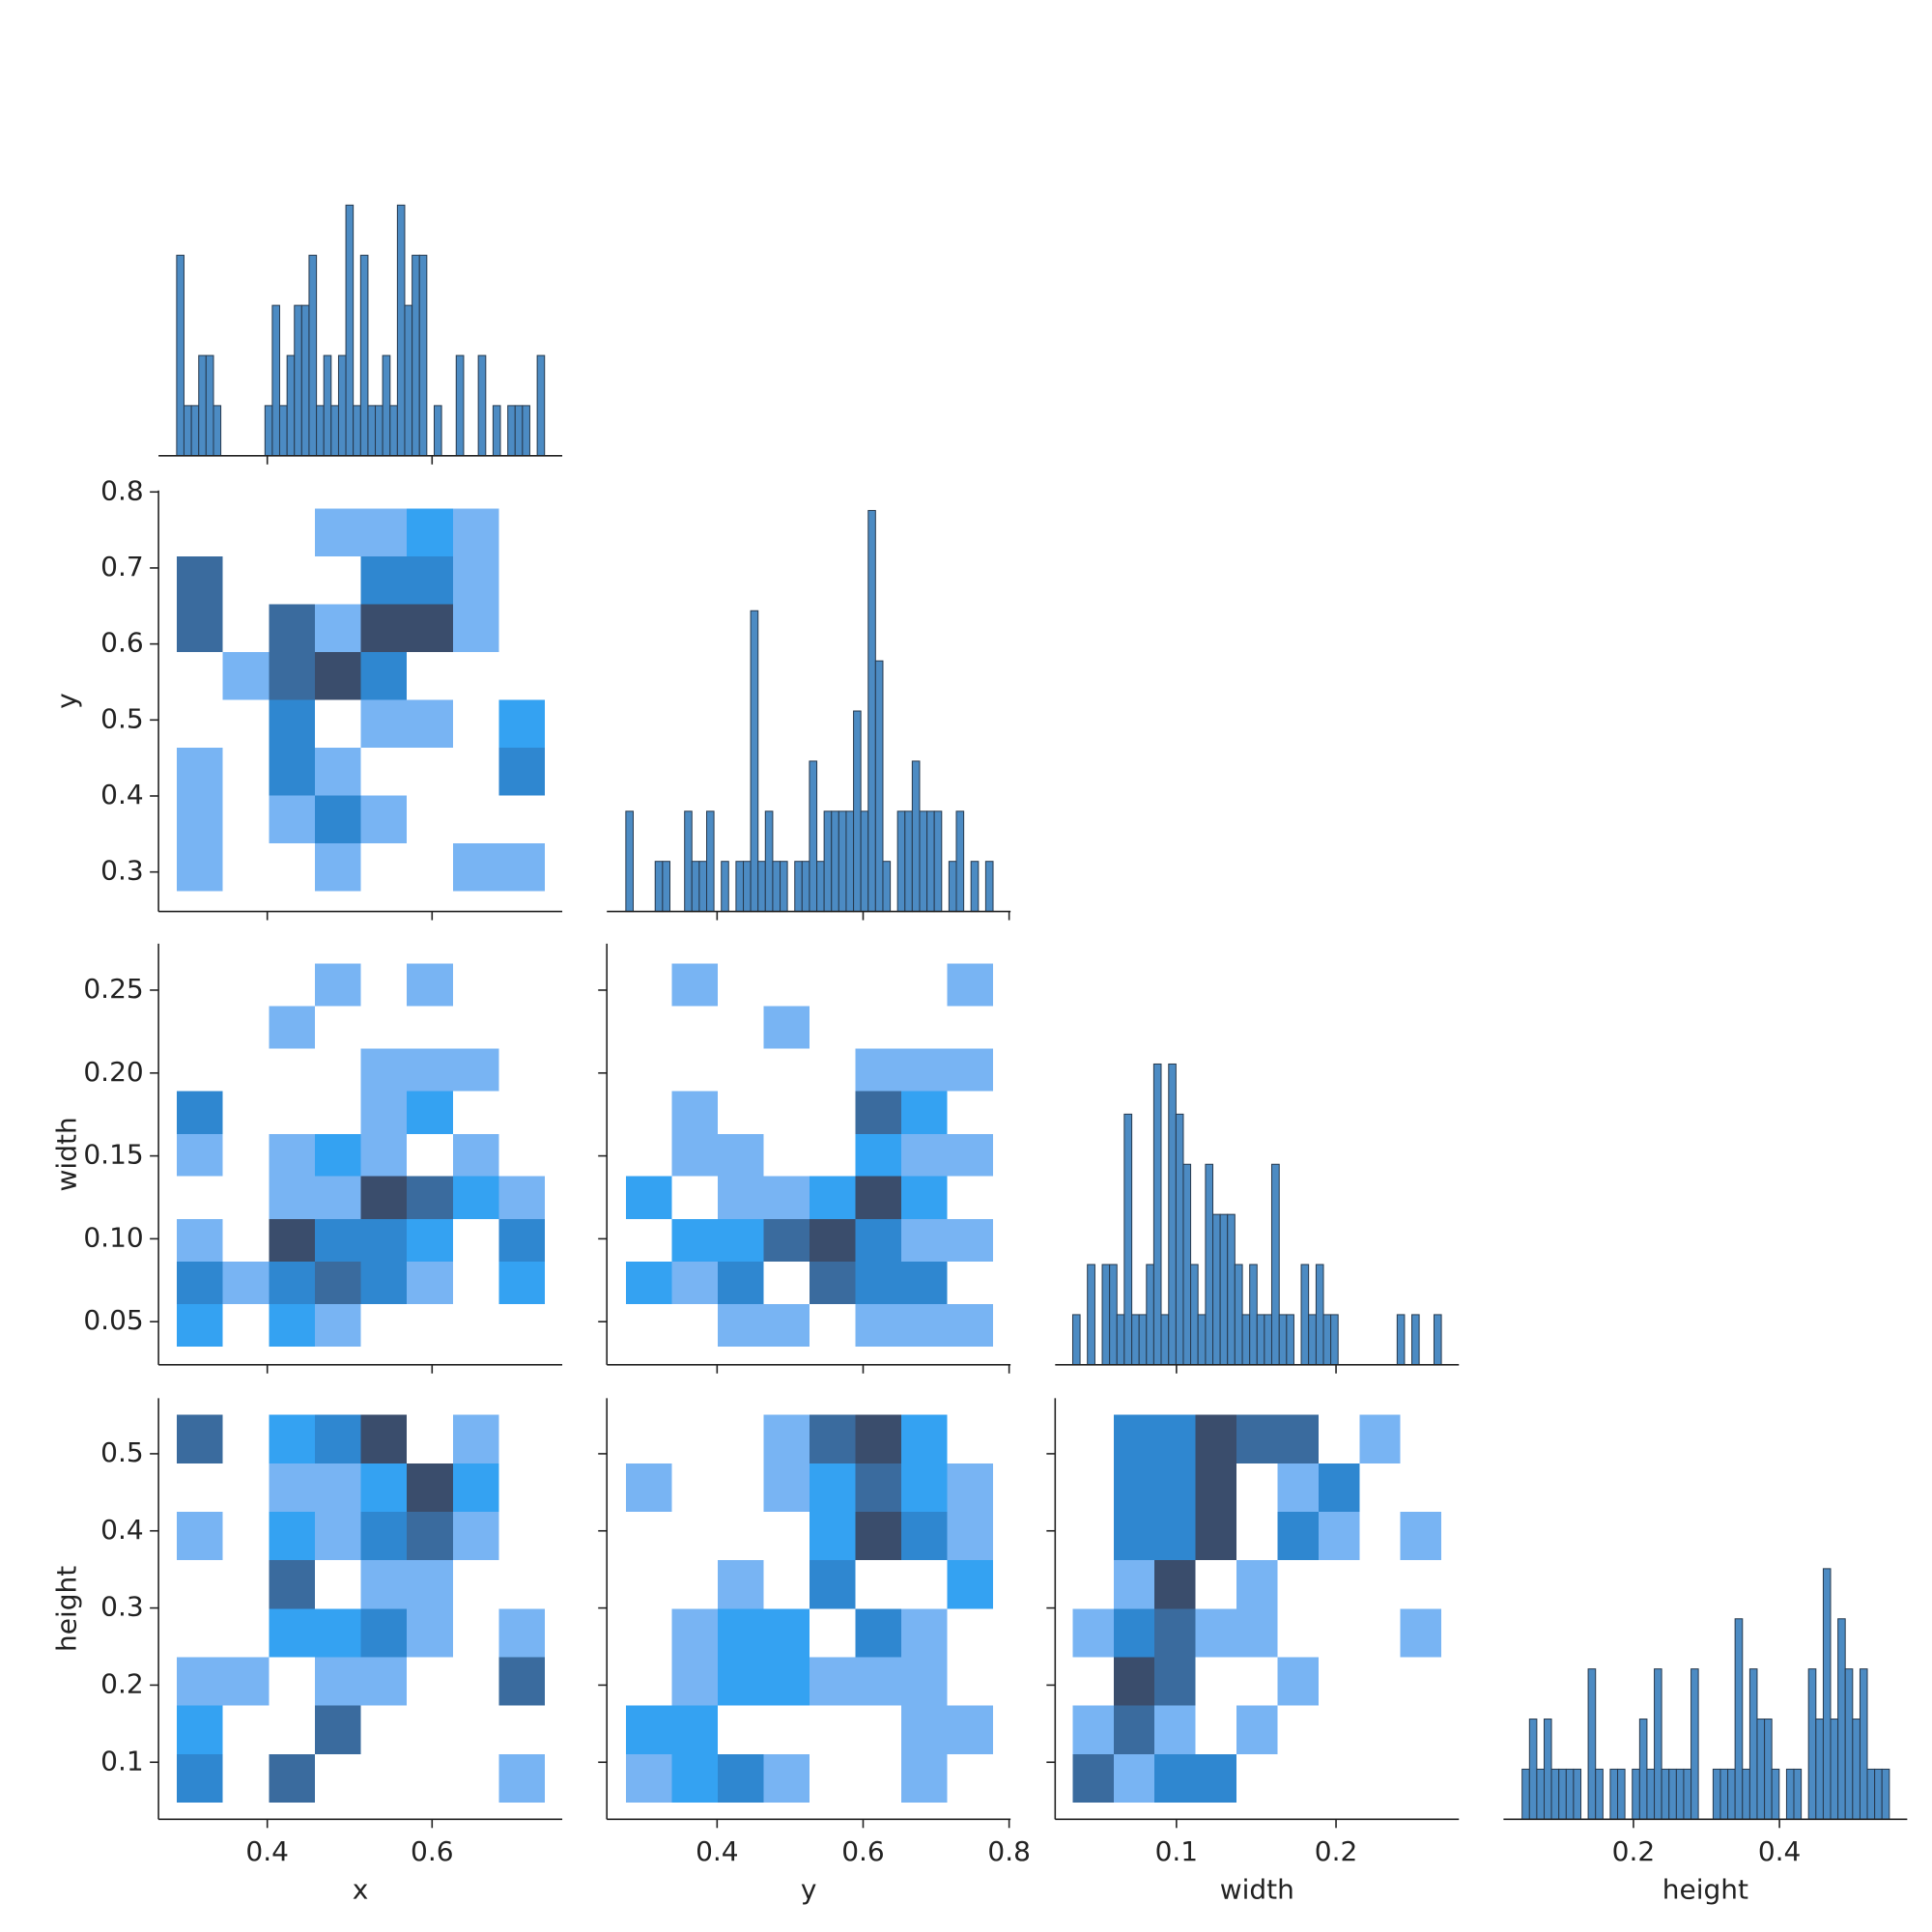 The image size is (1932, 1932). Describe the element at coordinates (1336, 1851) in the screenshot. I see `x-tick-label: 0.2` at that location.